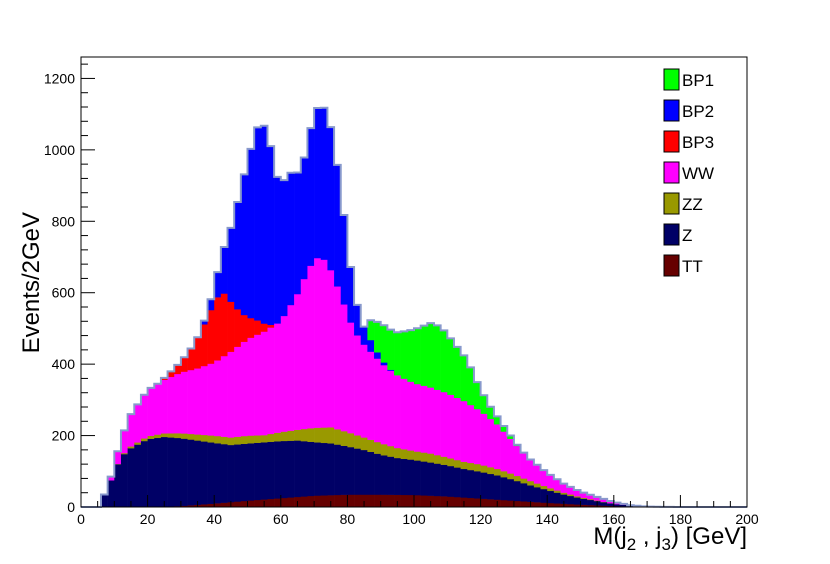 This screenshot has height=564, width=830. What do you see at coordinates (481, 519) in the screenshot?
I see `x-tick-label: 120` at bounding box center [481, 519].